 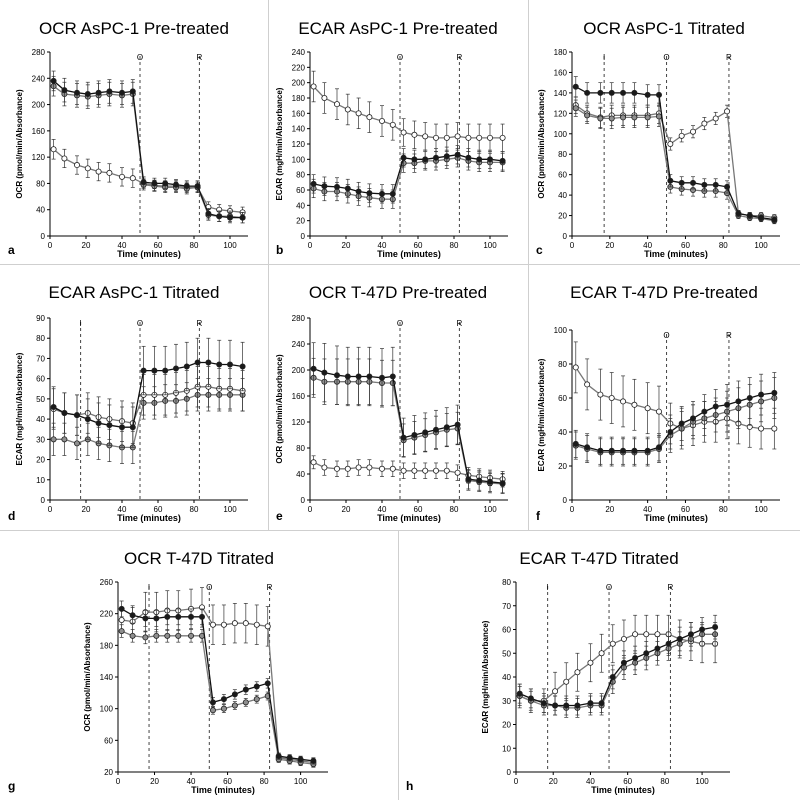 I want to click on y-tick-label: 160, so click(x=39, y=131).